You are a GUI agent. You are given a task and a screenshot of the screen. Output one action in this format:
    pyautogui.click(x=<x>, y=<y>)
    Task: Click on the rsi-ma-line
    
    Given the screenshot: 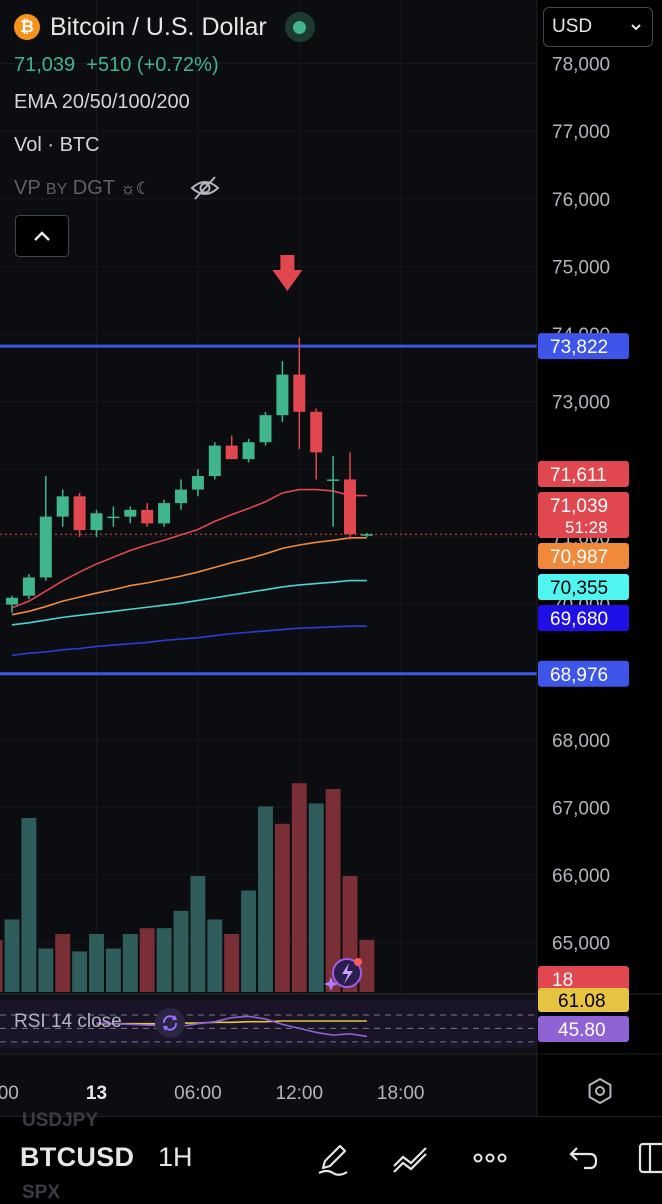 What is the action you would take?
    pyautogui.click(x=231, y=1022)
    